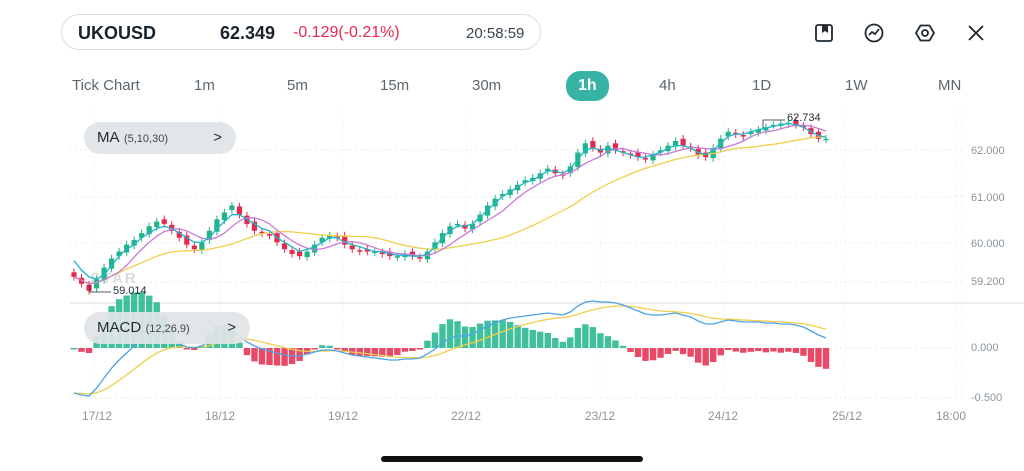 The height and width of the screenshot is (471, 1024). What do you see at coordinates (106, 85) in the screenshot?
I see `tab-tick-chart: Tick Chart` at bounding box center [106, 85].